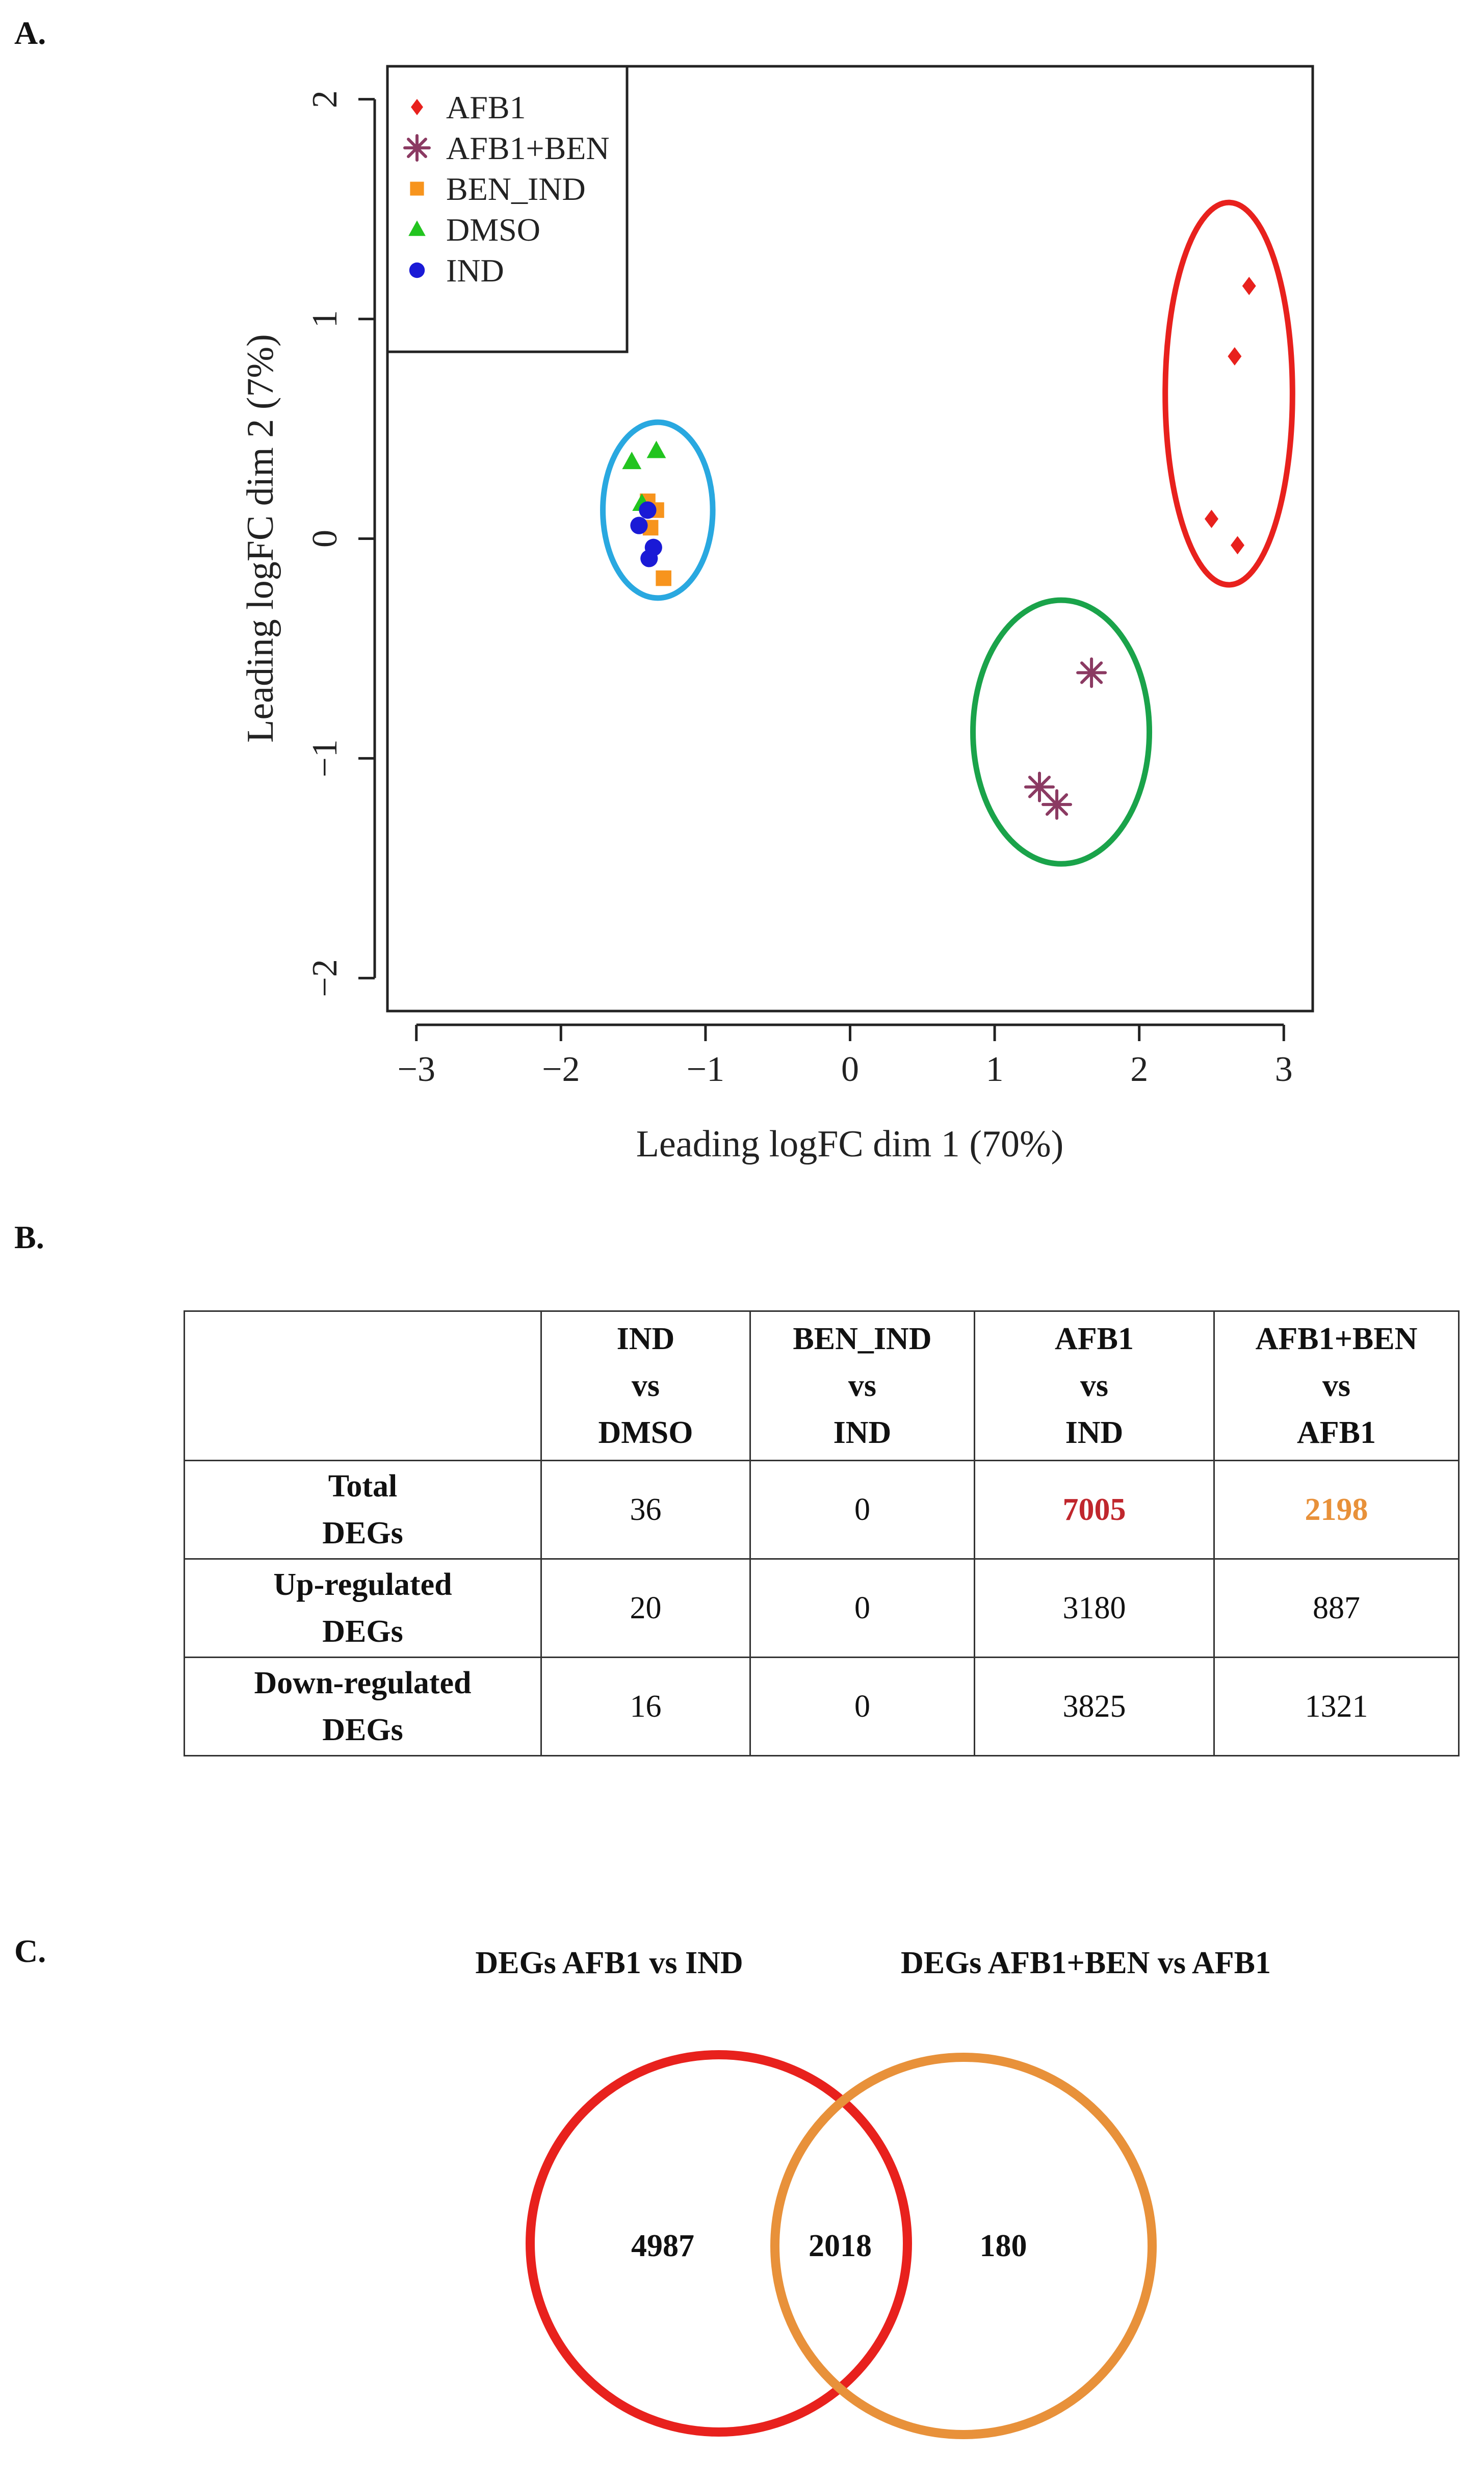  Describe the element at coordinates (850, 1069) in the screenshot. I see `x-tick-label: 0` at that location.